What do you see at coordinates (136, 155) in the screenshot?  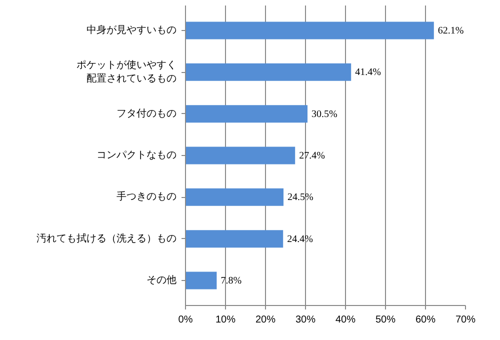 I see `y-tick-label: コンパクトなもの` at bounding box center [136, 155].